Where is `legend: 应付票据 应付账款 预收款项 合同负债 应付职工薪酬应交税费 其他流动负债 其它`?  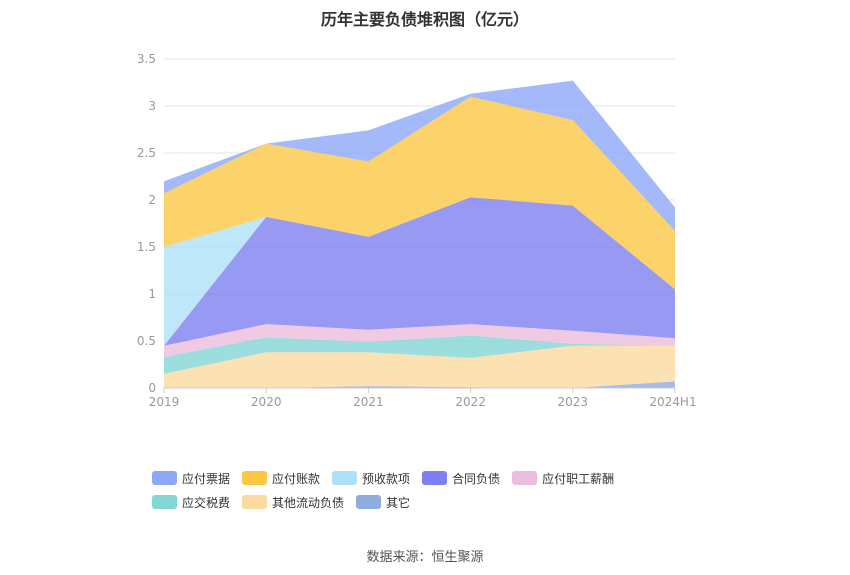
legend: 应付票据 应付账款 预收款项 合同负债 应付职工薪酬应交税费 其他流动负债 其它 is located at coordinates (432, 494).